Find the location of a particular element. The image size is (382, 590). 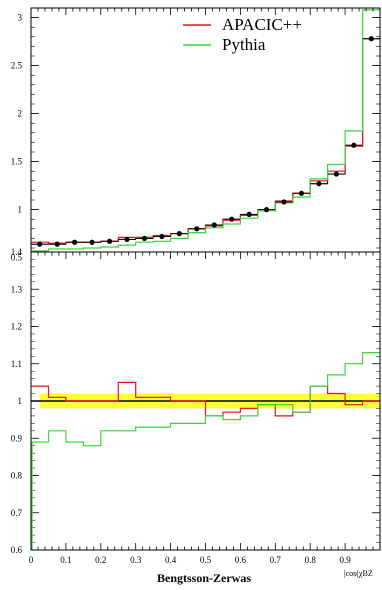

y-tick-label: 1.4 is located at coordinates (17, 252).